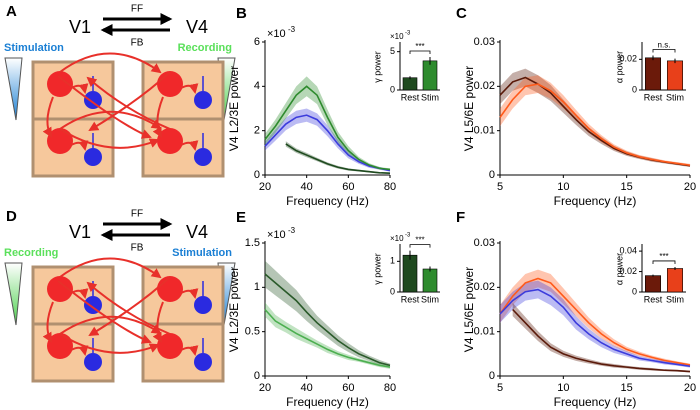  Describe the element at coordinates (120, 90) in the screenshot. I see `circuit-diagram: A V1 V4 FF FB Stimulation Recording` at that location.